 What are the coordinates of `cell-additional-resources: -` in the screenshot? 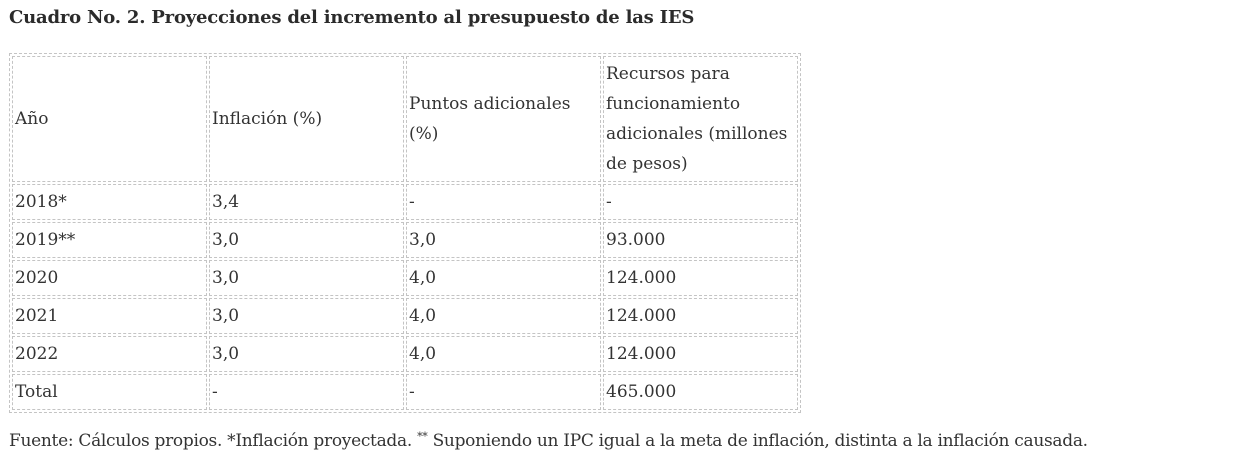 It's located at (700, 202).